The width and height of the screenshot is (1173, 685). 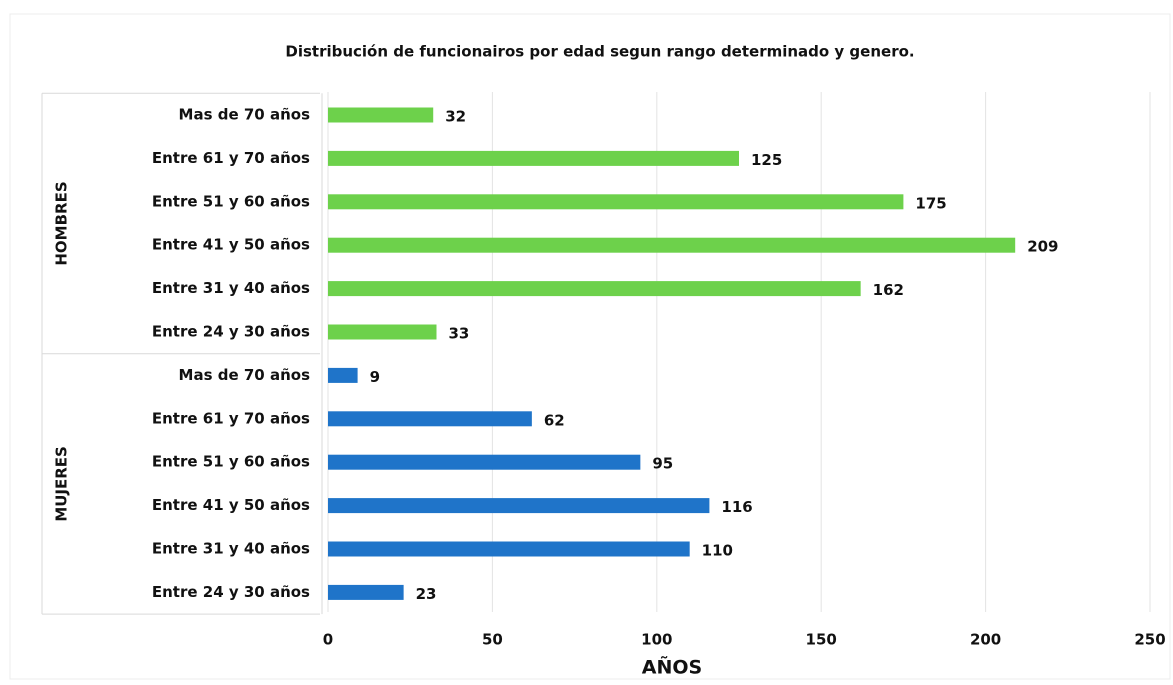 I want to click on data-label: 175, so click(x=930, y=203).